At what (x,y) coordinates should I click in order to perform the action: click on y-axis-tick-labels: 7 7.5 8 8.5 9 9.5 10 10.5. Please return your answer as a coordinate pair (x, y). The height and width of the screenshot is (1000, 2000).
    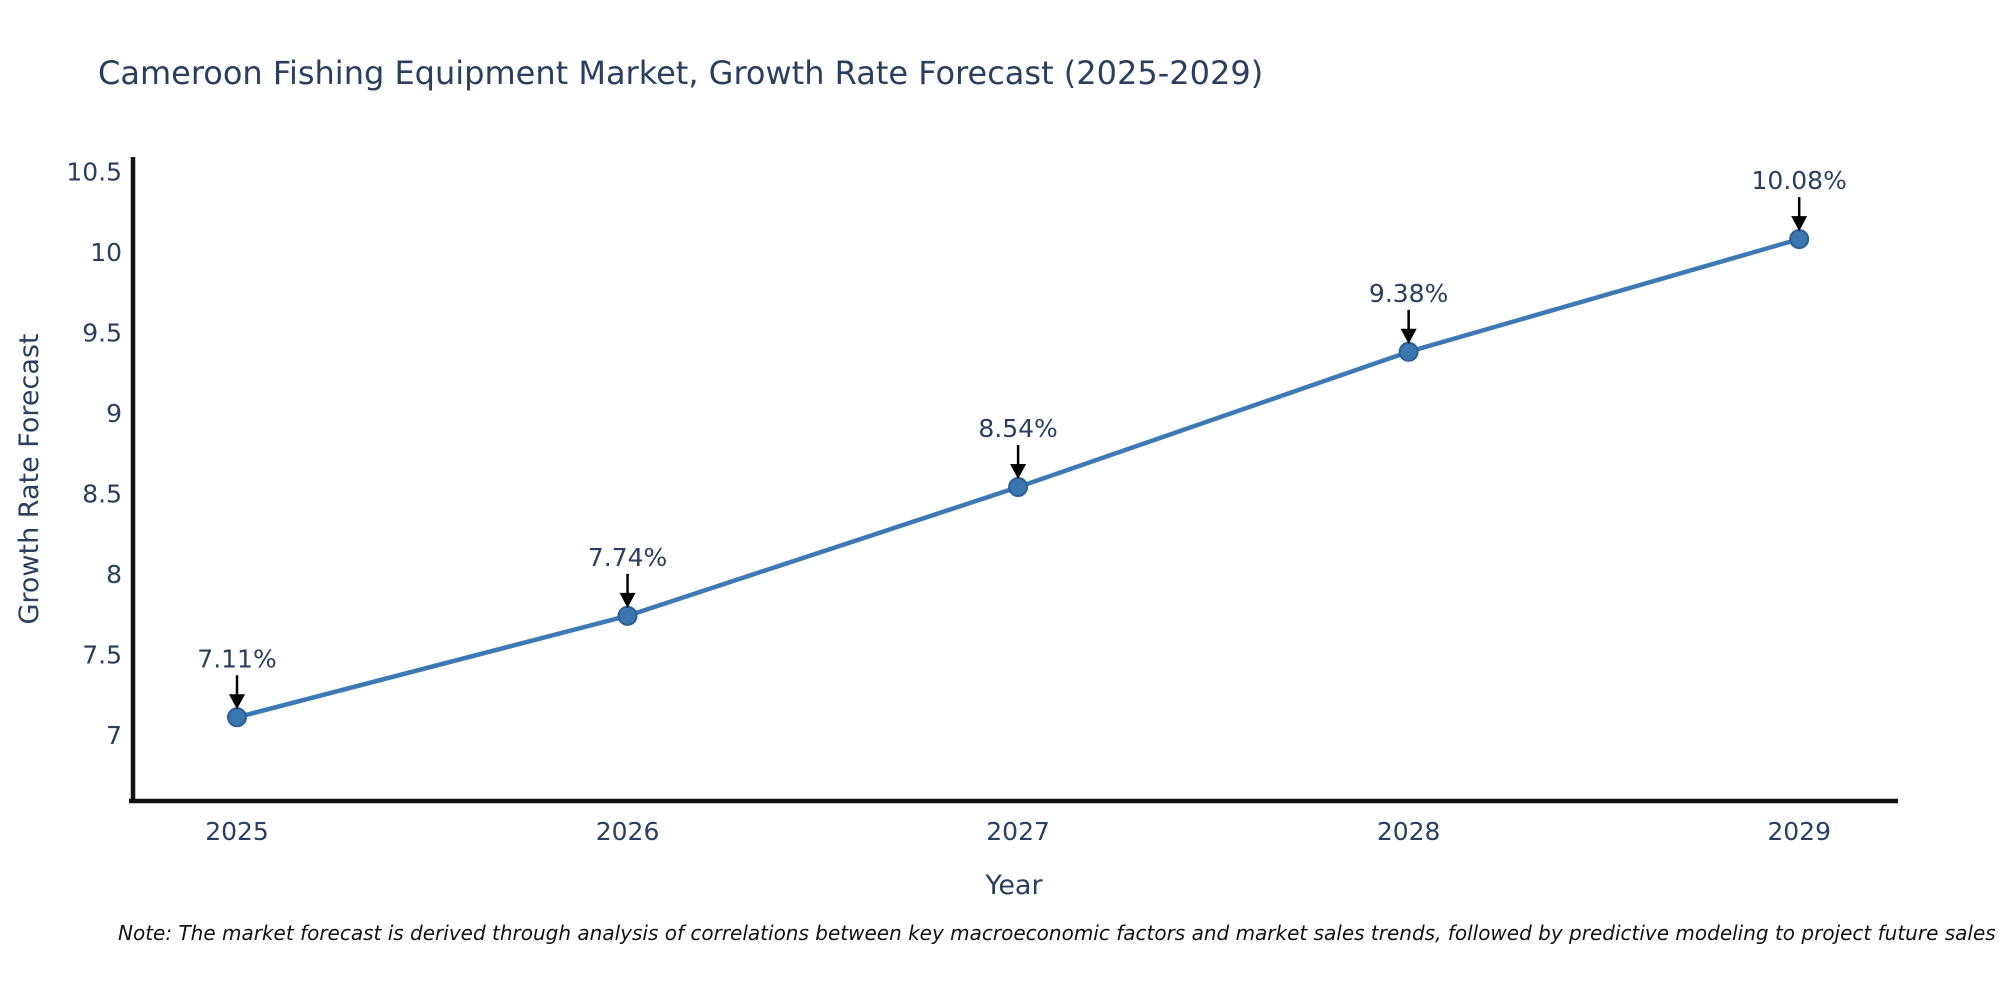
    Looking at the image, I should click on (94, 453).